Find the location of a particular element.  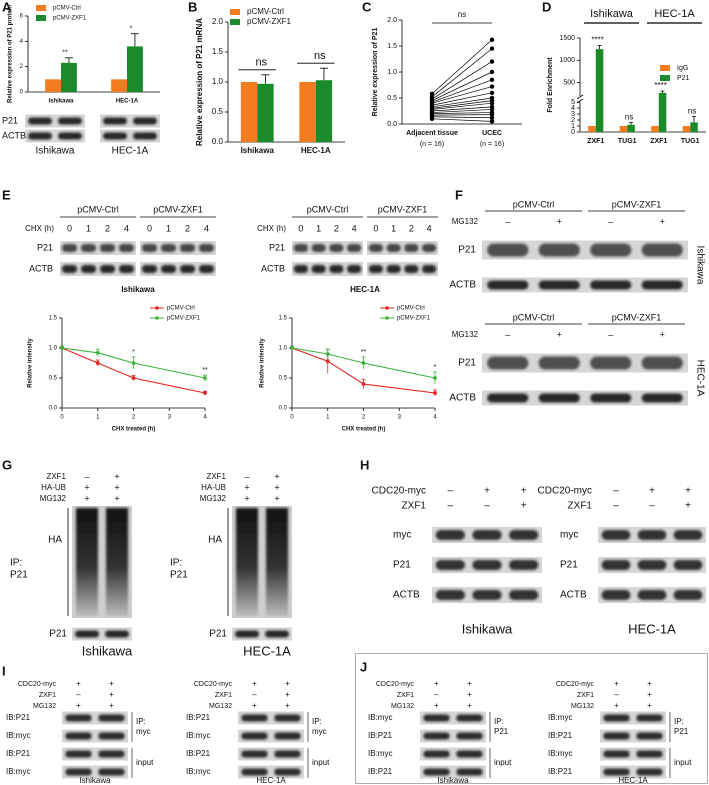

blot-smear is located at coordinates (117, 562).